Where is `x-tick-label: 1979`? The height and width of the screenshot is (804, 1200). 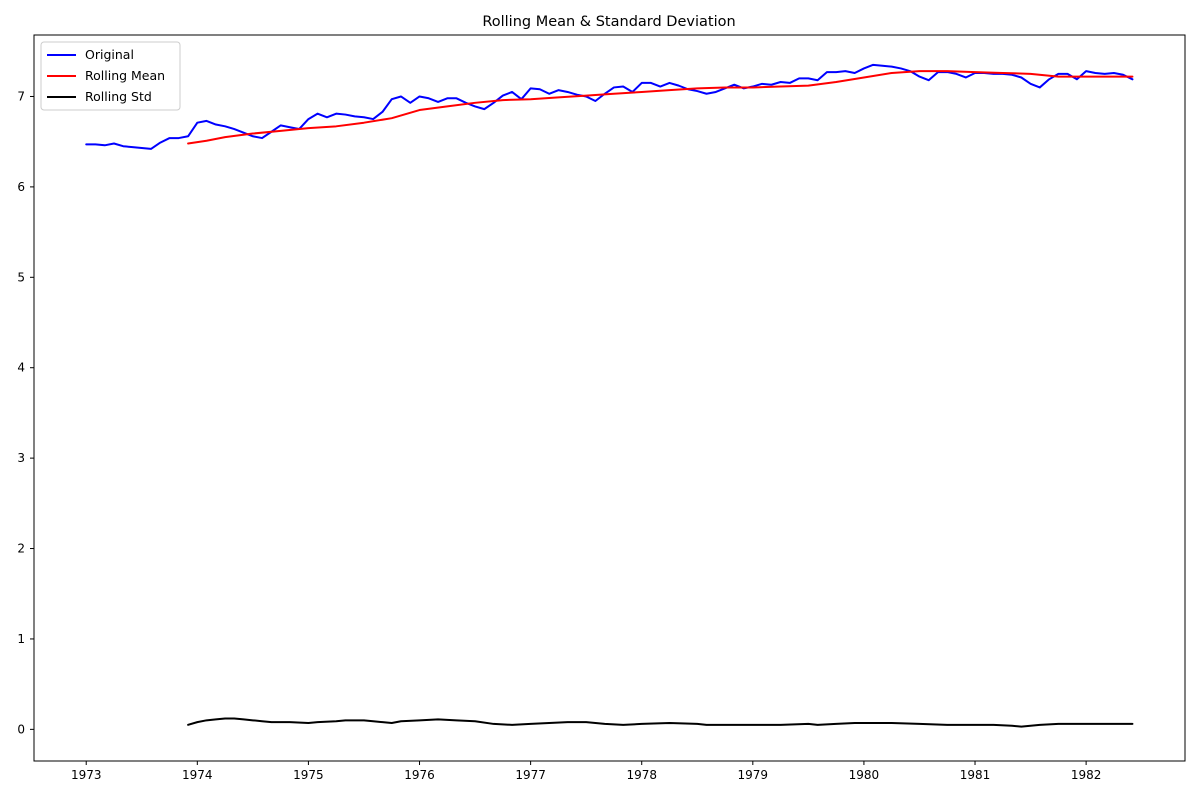
x-tick-label: 1979 is located at coordinates (753, 775).